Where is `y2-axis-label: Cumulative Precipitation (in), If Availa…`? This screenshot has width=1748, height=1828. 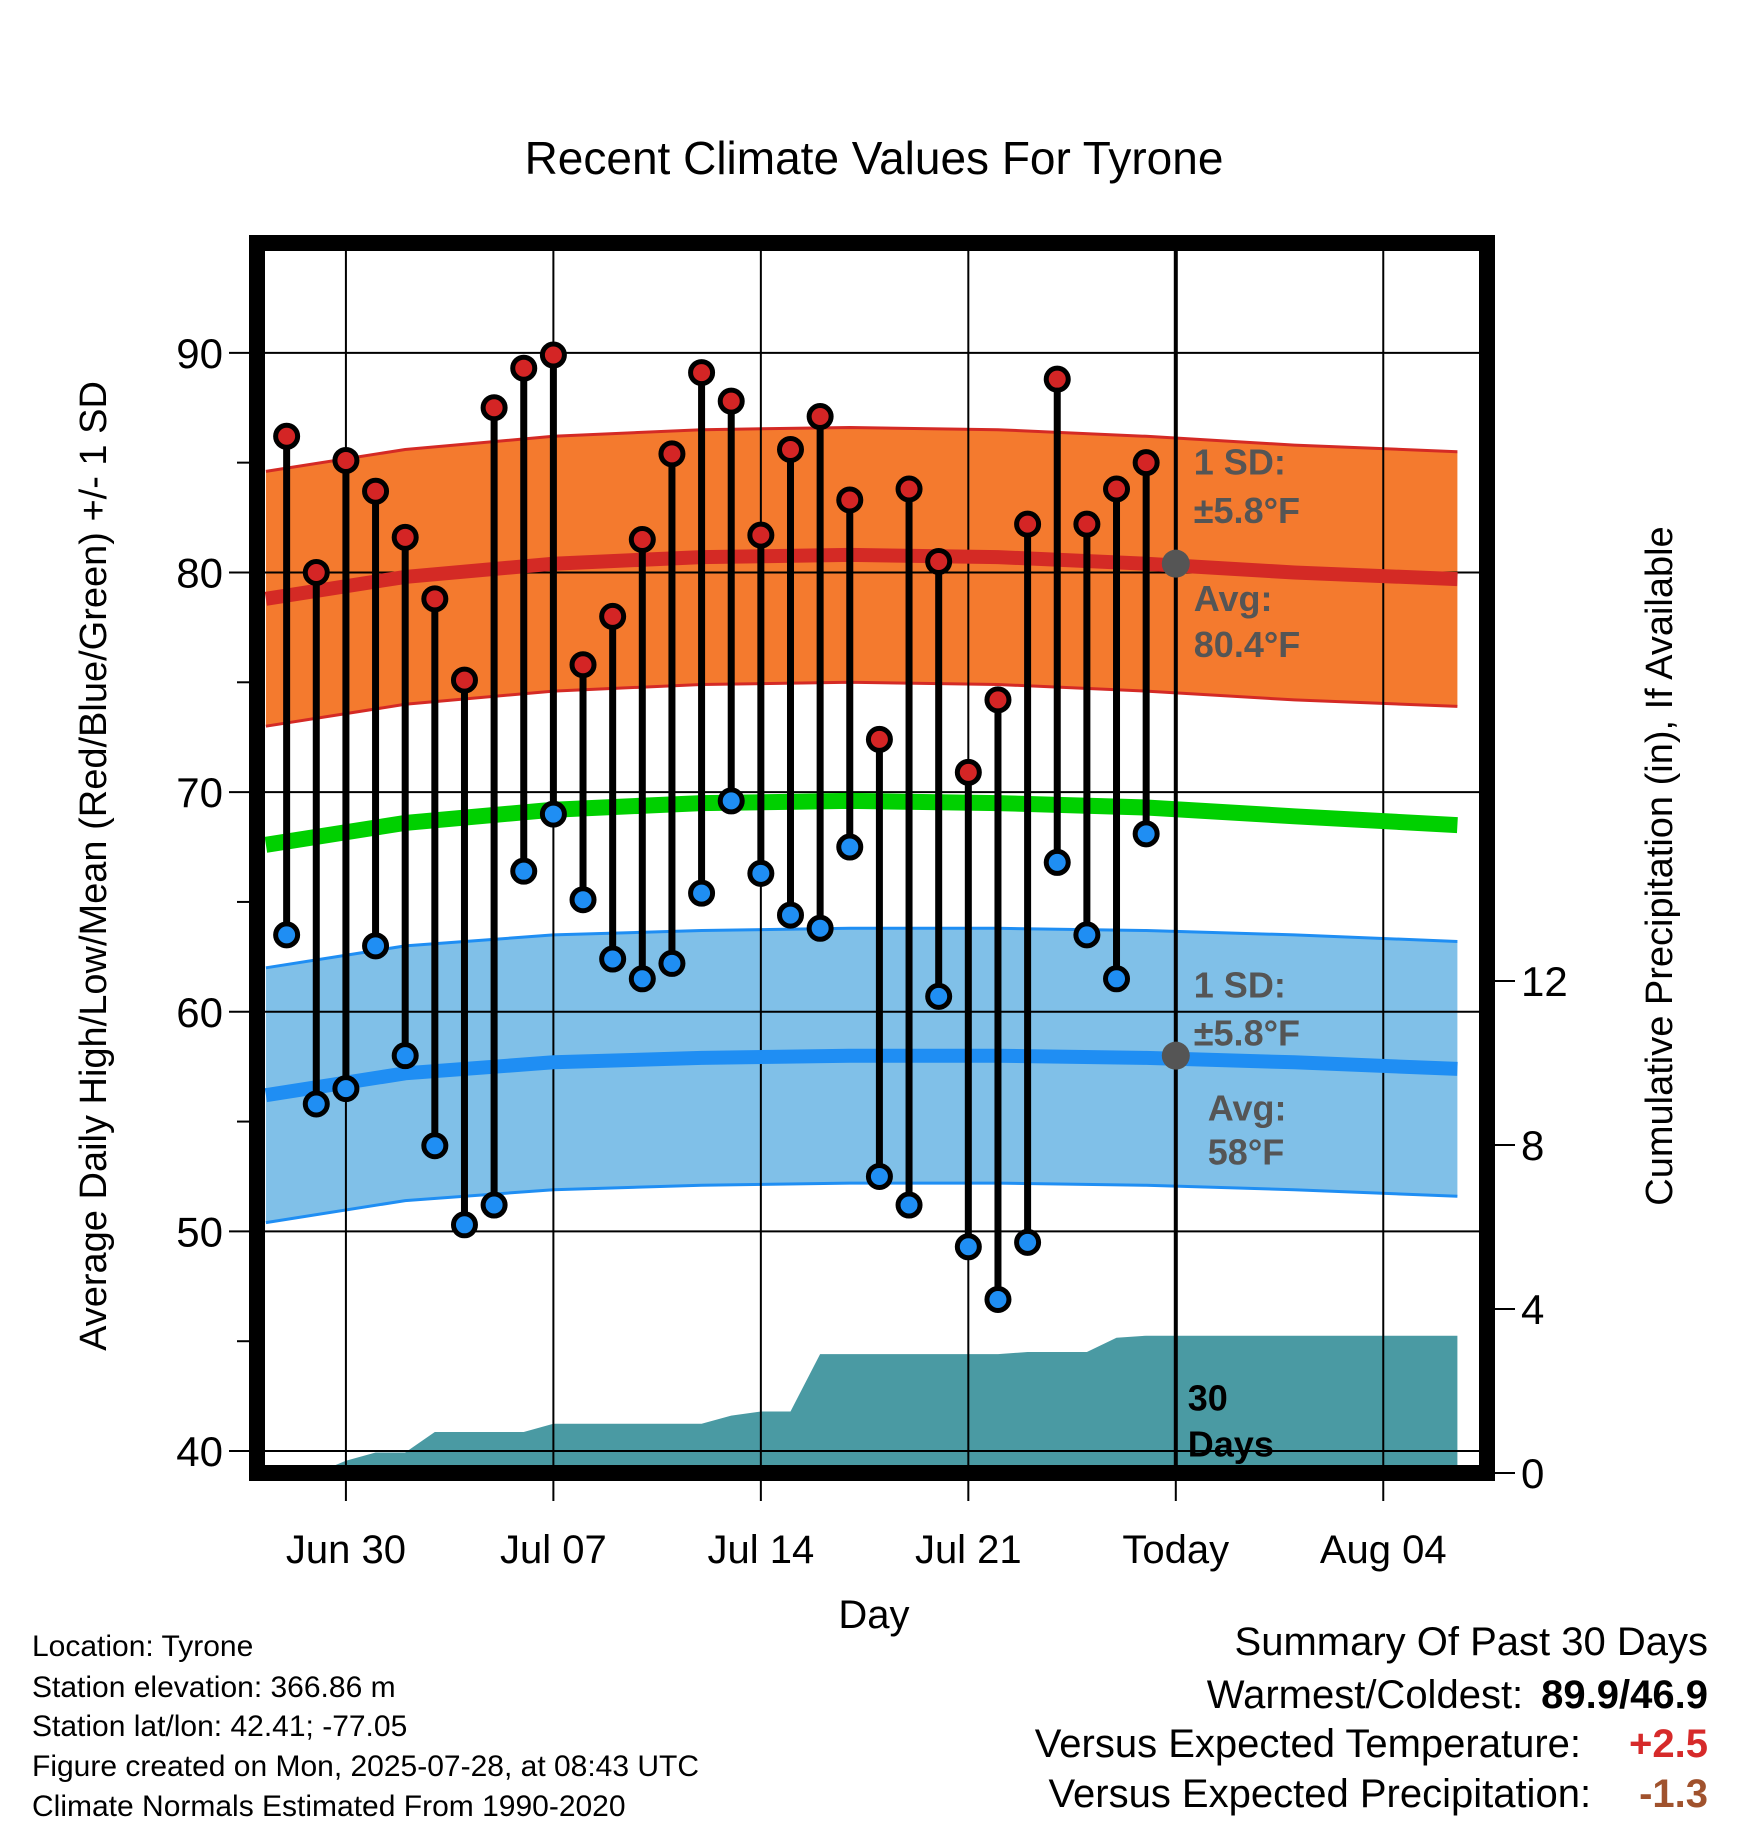
y2-axis-label: Cumulative Precipitation (in), If Availa… is located at coordinates (1660, 865).